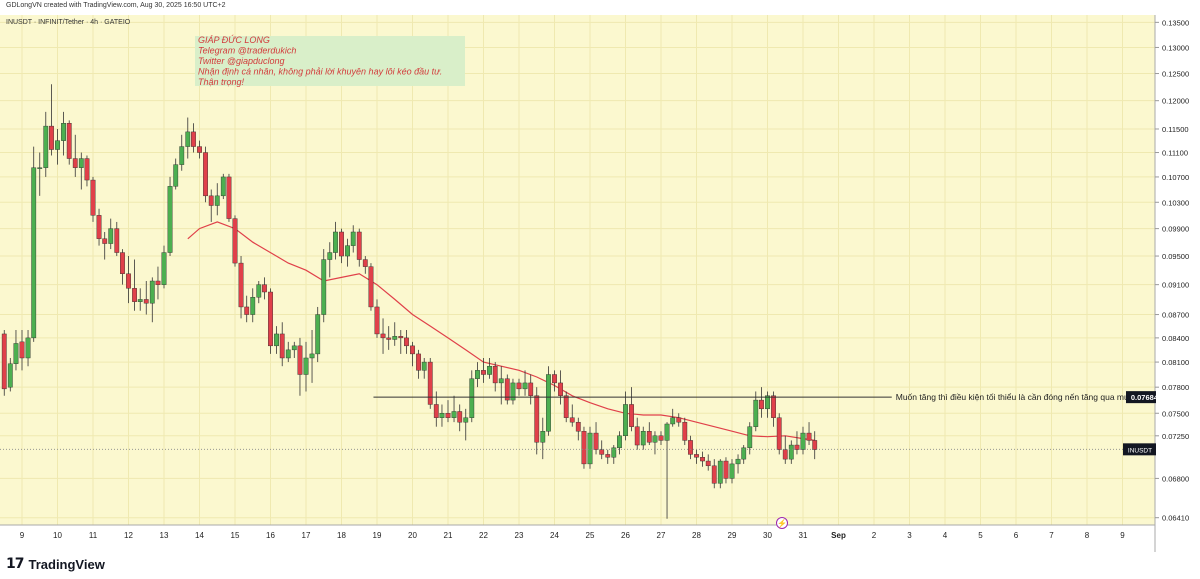  What do you see at coordinates (782, 523) in the screenshot?
I see `flash-icon: ⚡` at bounding box center [782, 523].